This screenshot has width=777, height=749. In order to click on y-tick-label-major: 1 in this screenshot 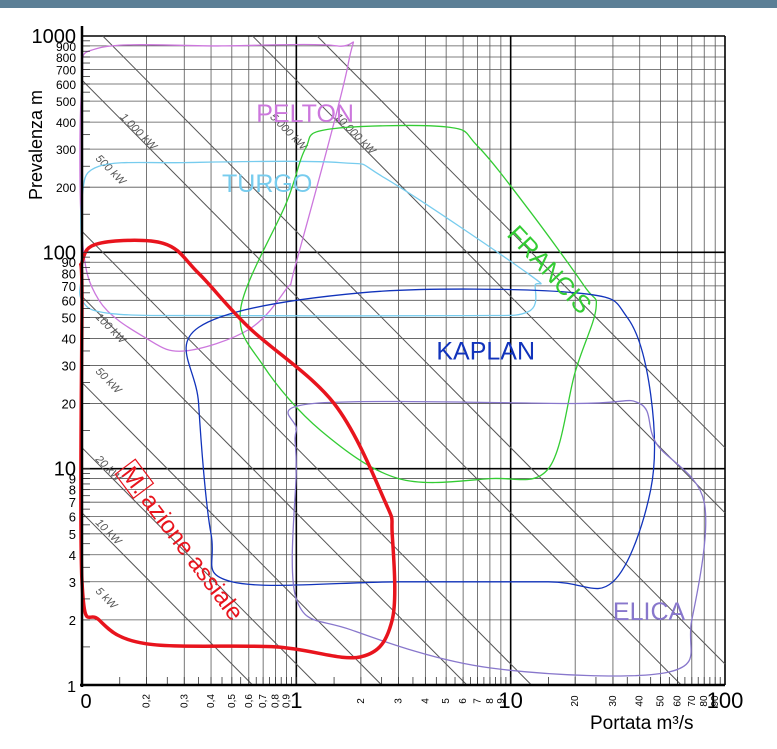, I will do `click(71, 687)`.